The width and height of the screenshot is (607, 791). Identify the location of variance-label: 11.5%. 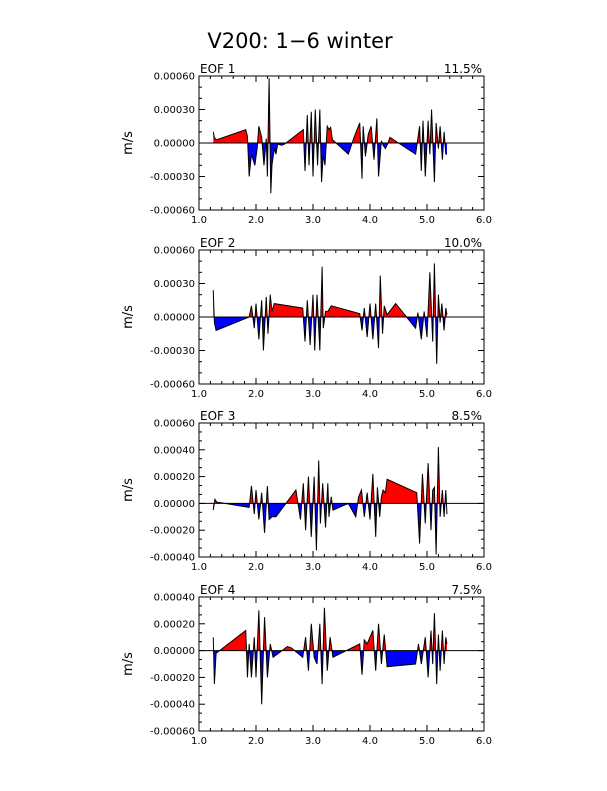
(463, 69).